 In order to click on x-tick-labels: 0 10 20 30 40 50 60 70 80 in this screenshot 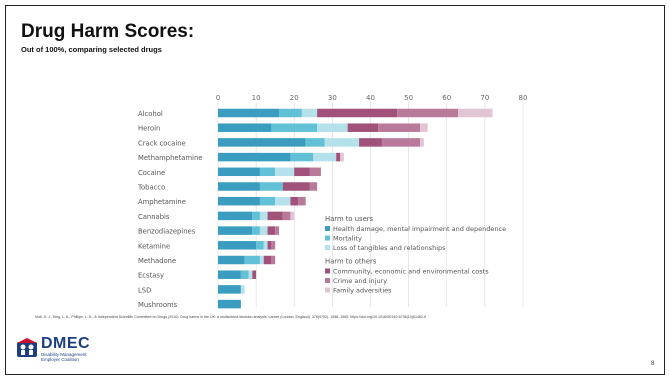, I will do `click(372, 98)`.